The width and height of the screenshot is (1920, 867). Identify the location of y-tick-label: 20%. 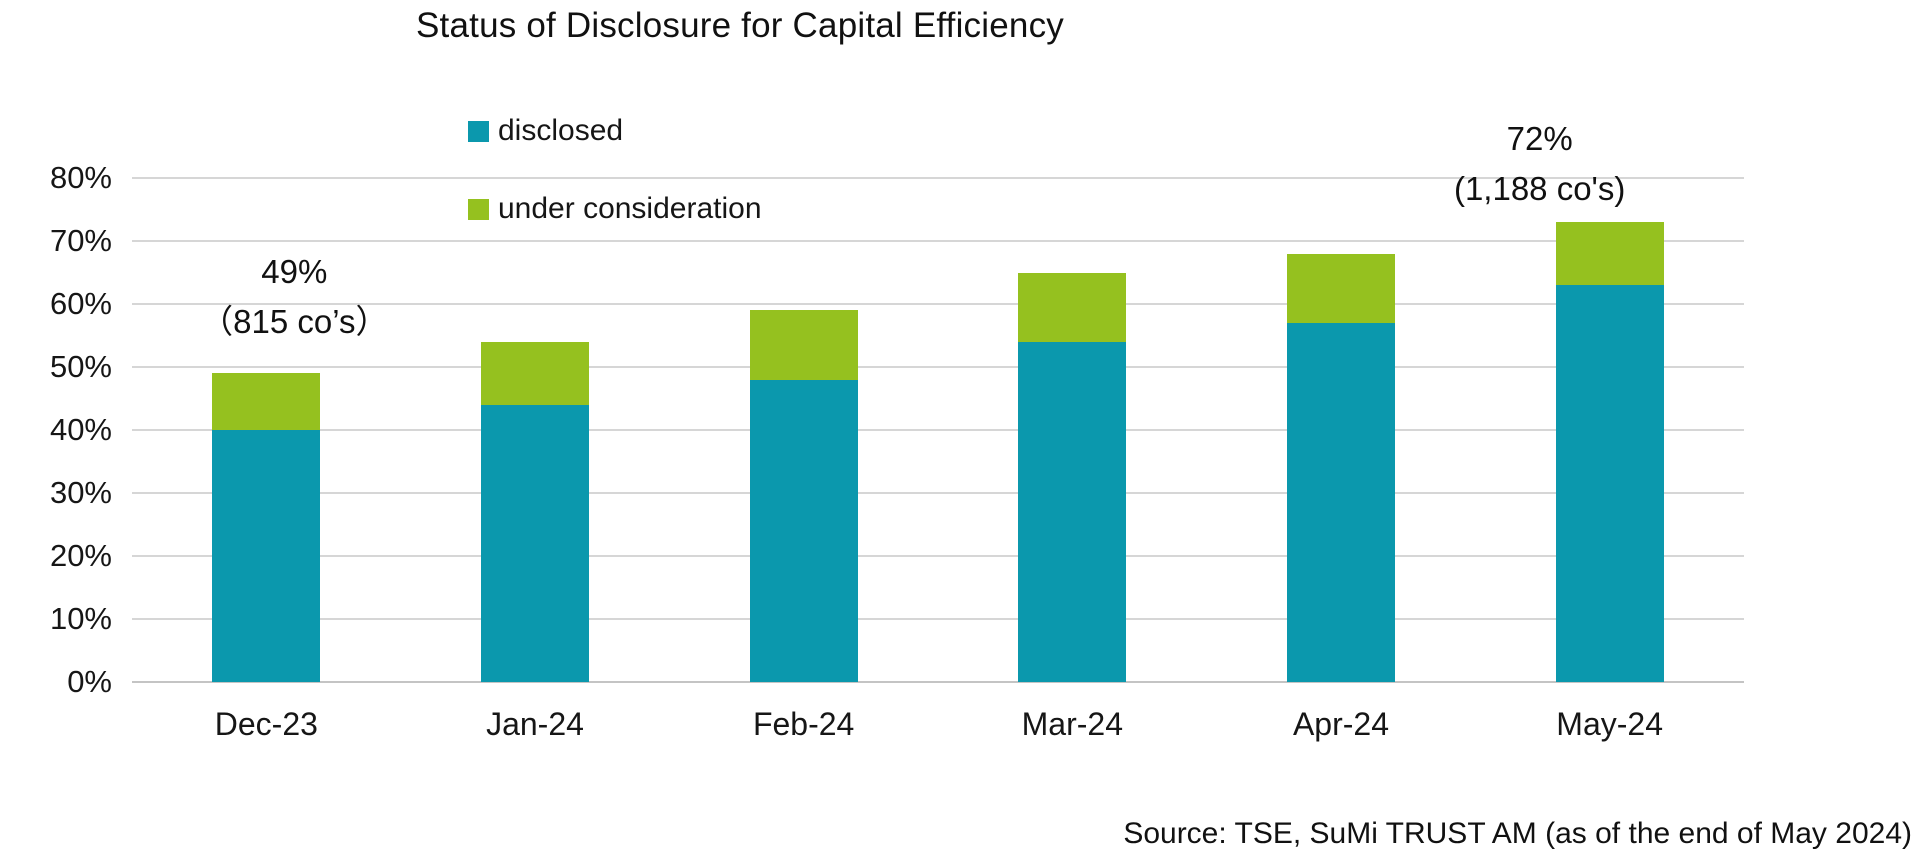
(80, 555).